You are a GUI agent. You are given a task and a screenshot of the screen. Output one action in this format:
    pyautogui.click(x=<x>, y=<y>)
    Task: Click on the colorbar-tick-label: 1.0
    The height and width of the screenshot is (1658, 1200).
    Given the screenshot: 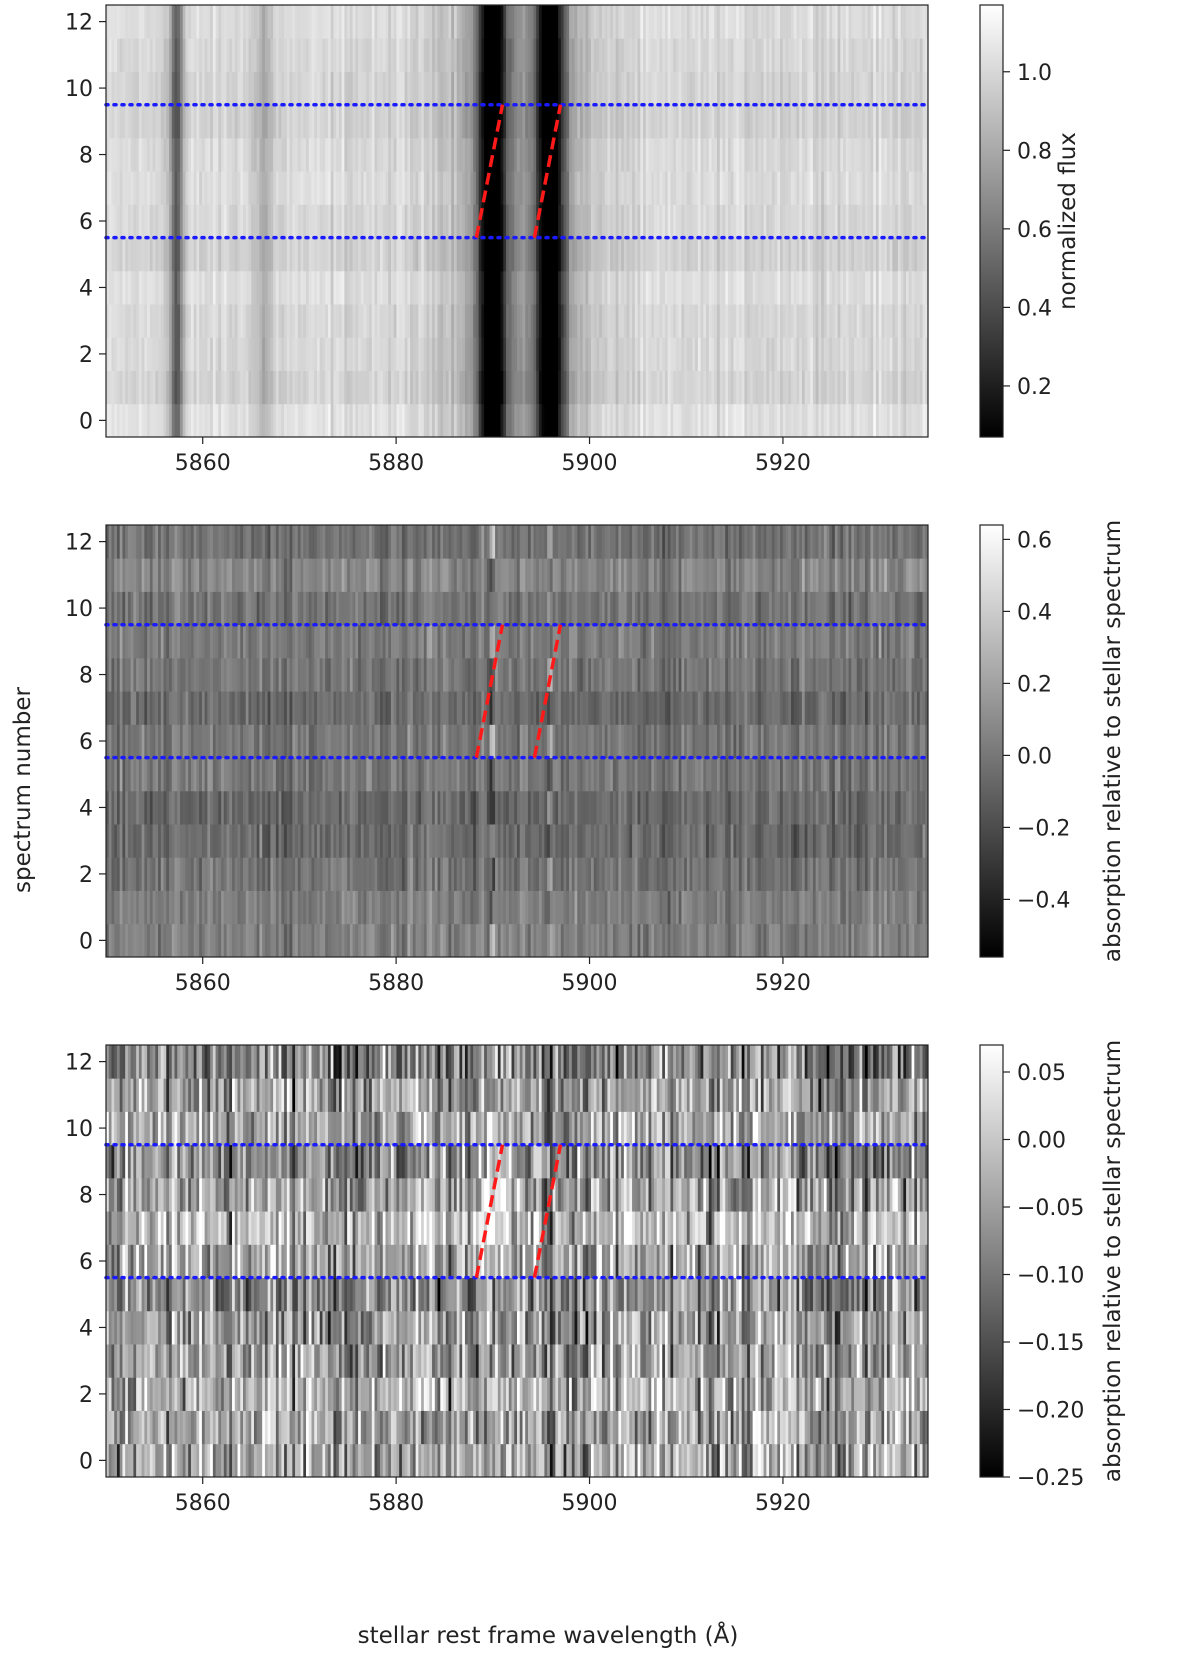 What is the action you would take?
    pyautogui.click(x=1034, y=73)
    